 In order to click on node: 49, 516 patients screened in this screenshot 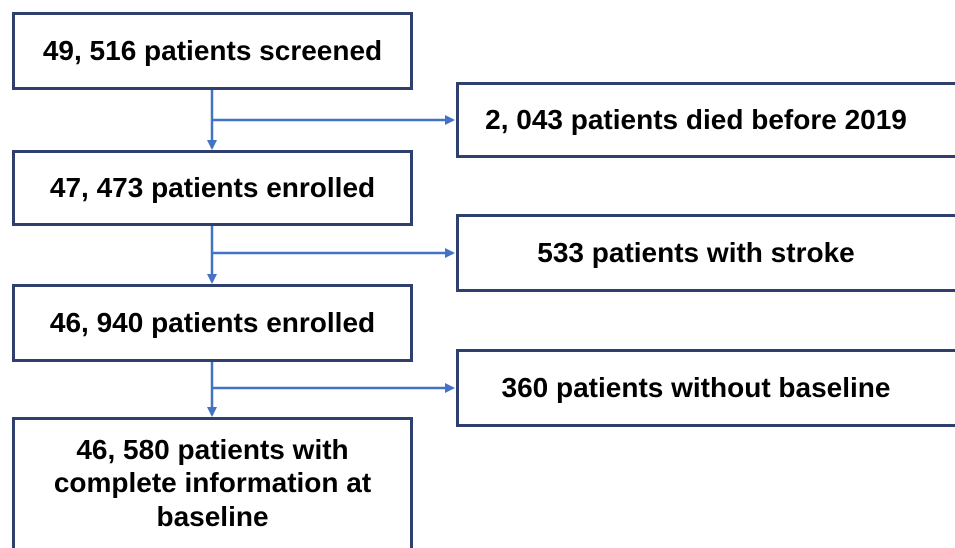, I will do `click(212, 51)`.